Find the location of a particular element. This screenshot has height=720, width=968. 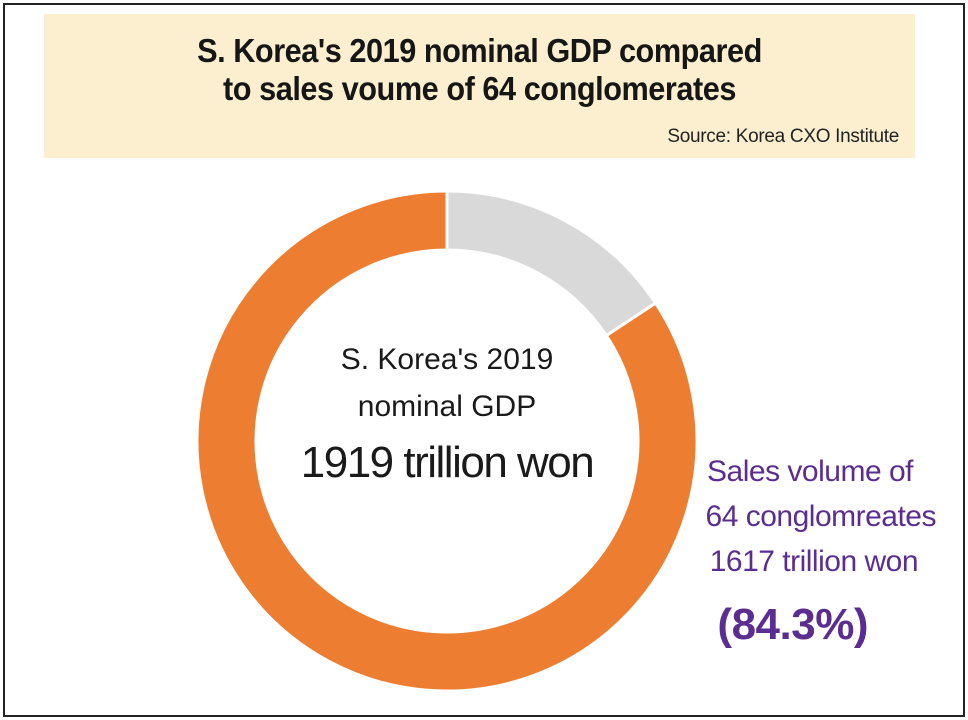

center-label-line-2: nominal GDP is located at coordinates (447, 406).